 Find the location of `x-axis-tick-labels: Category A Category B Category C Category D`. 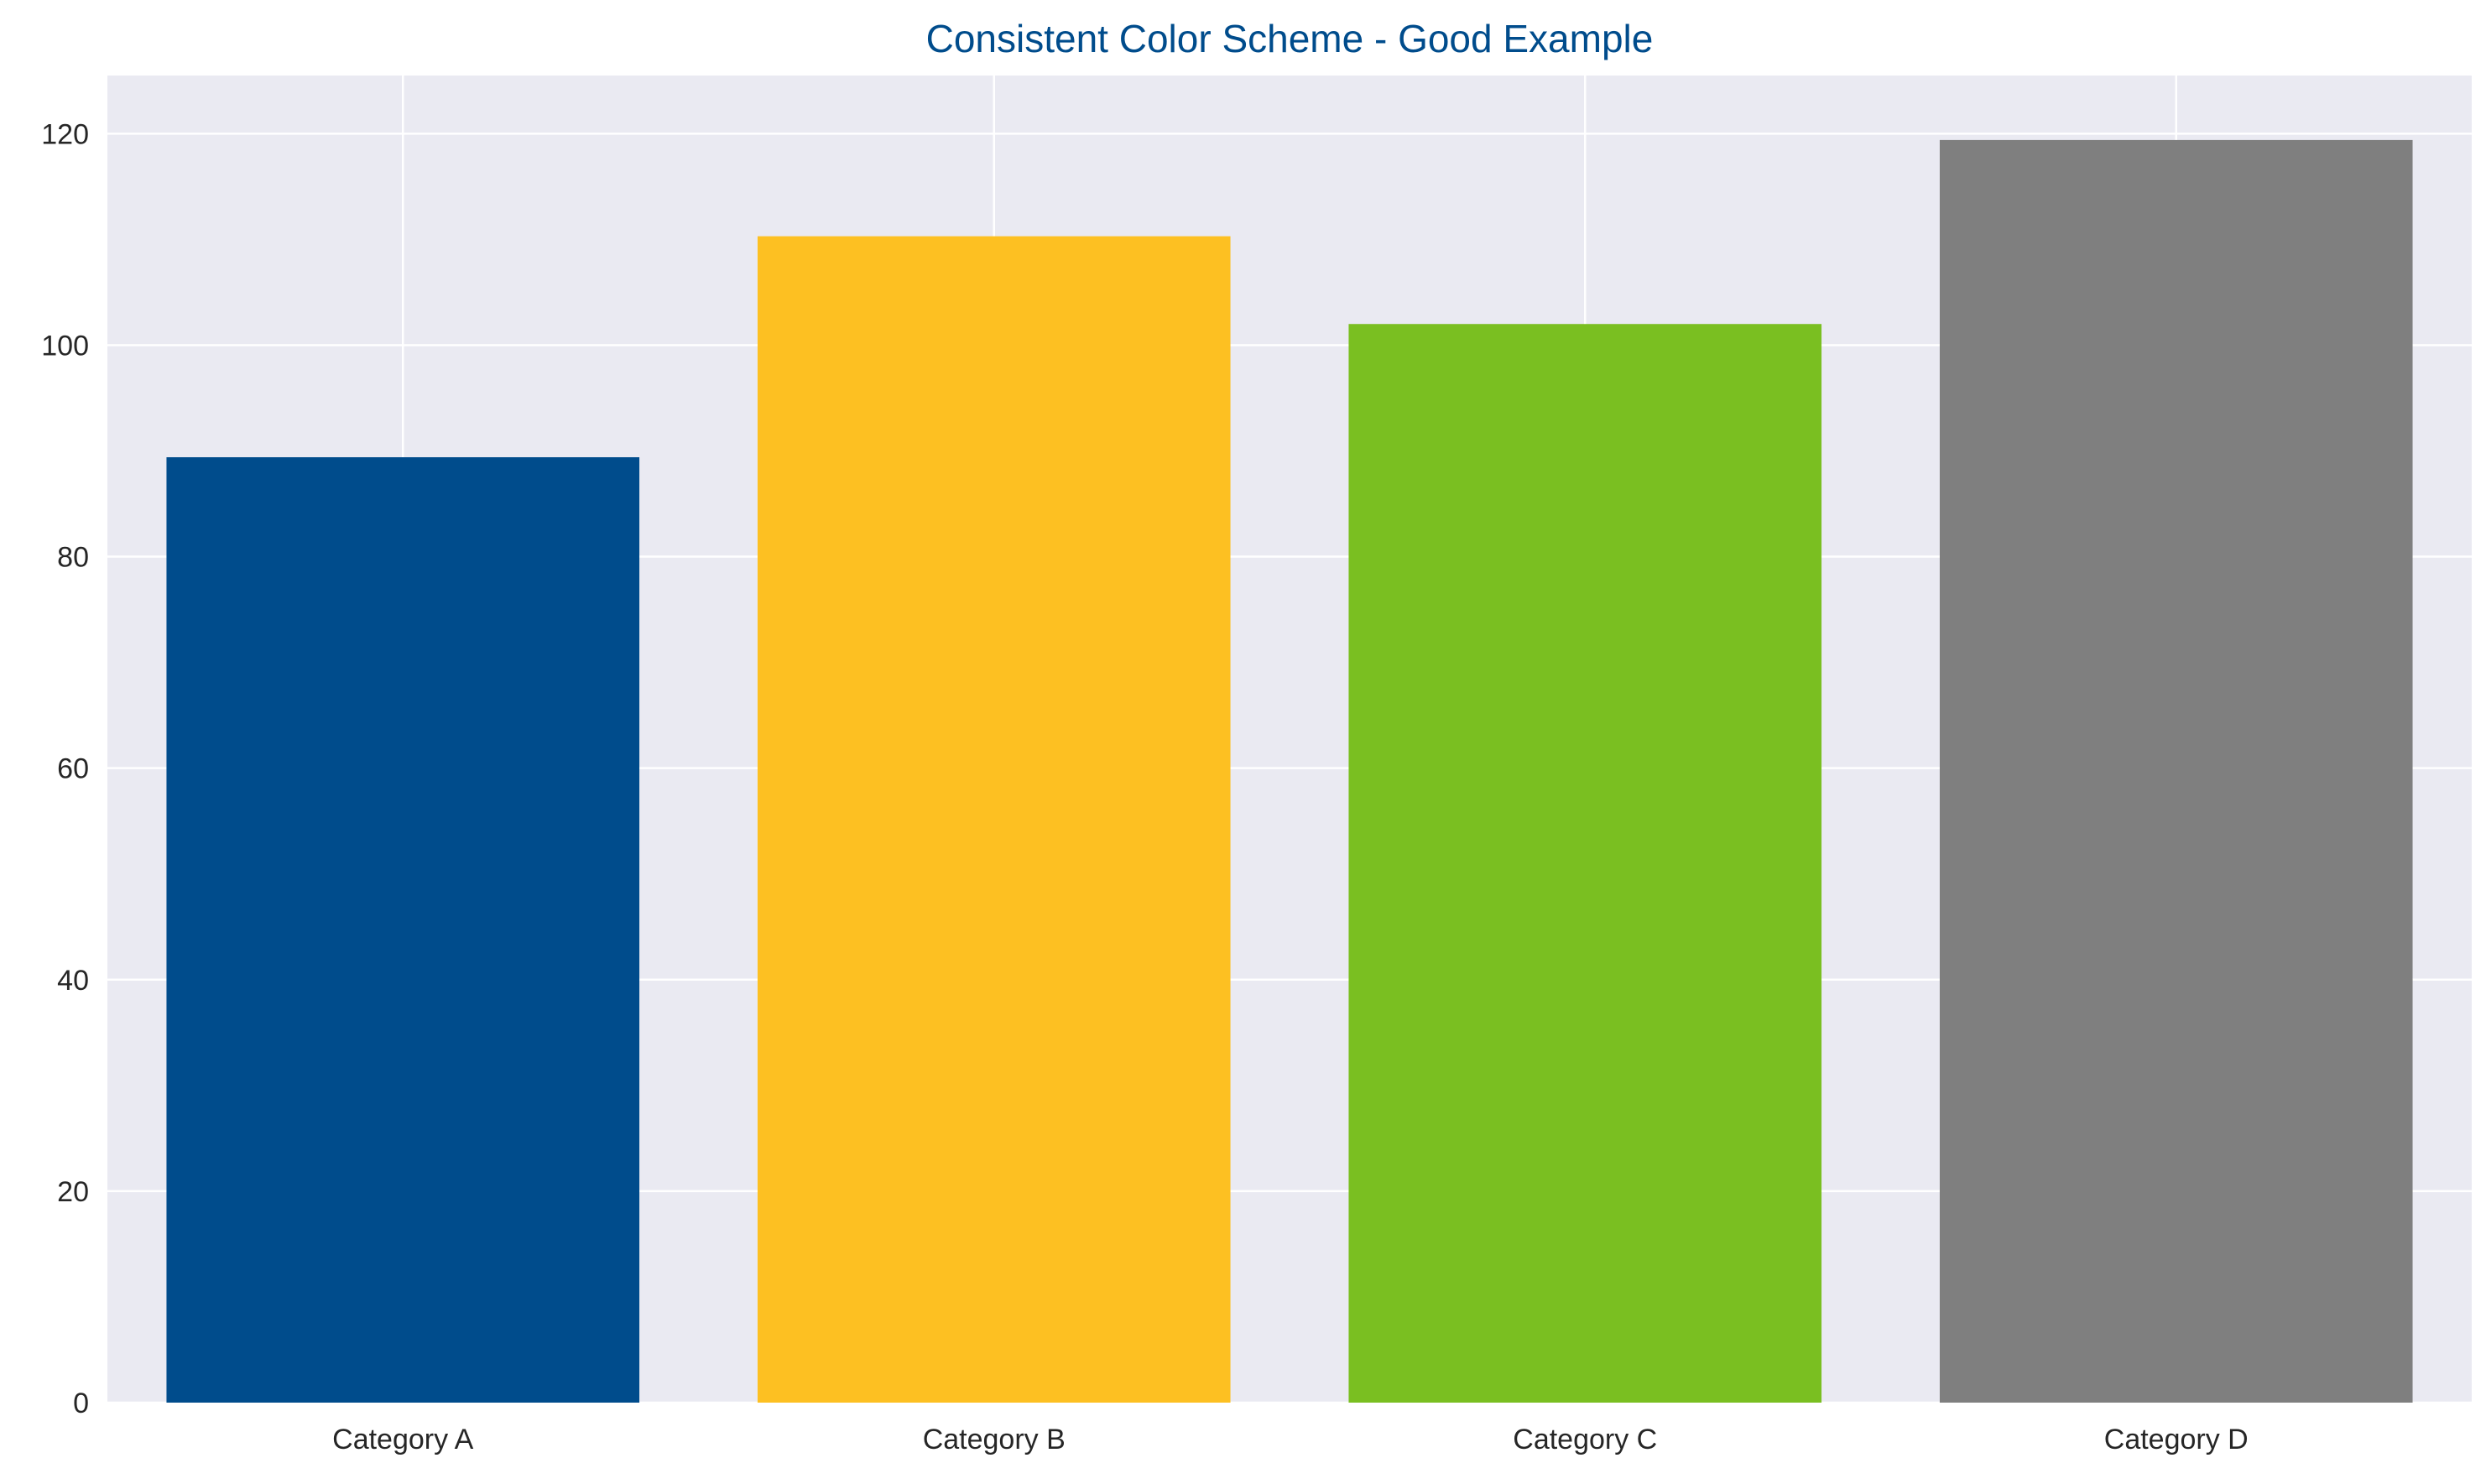

x-axis-tick-labels: Category A Category B Category C Category D is located at coordinates (1290, 1439).